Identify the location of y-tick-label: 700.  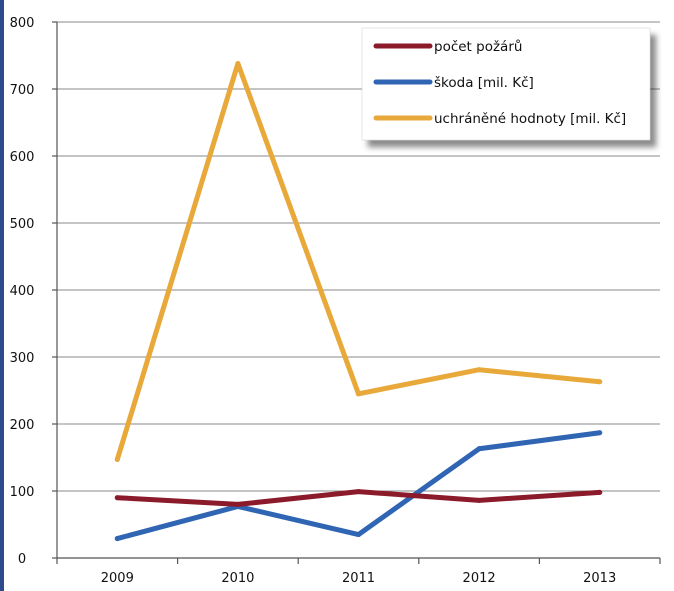
(22, 90).